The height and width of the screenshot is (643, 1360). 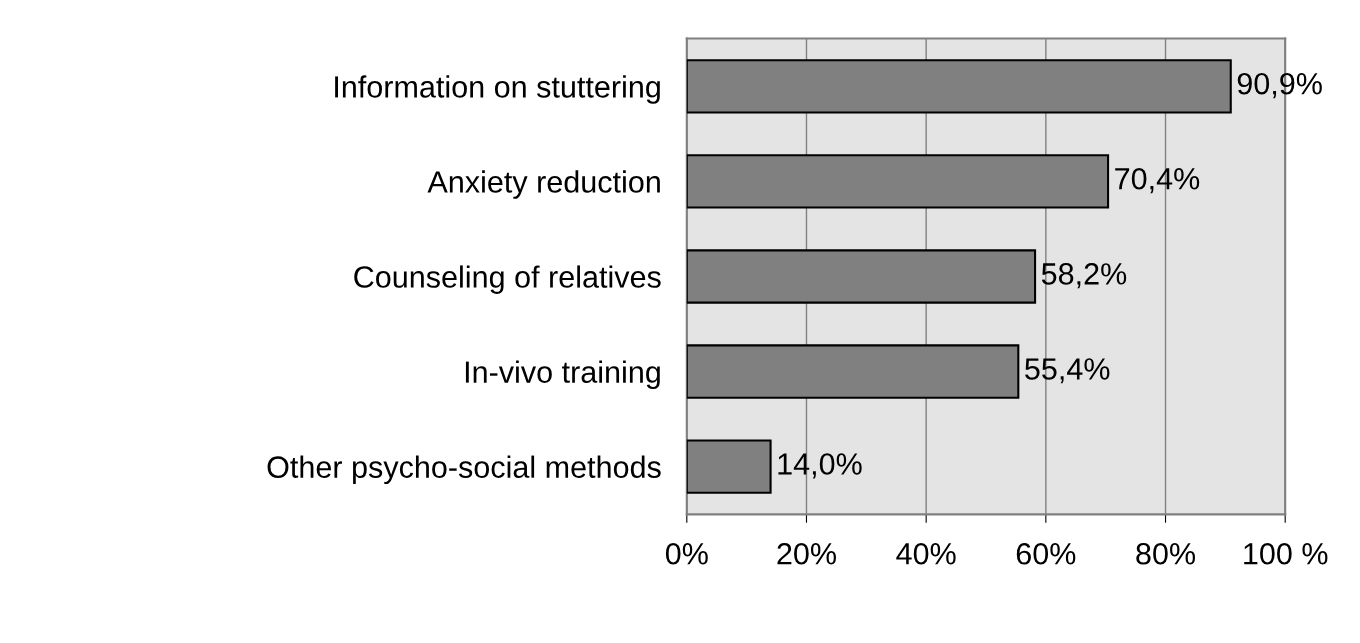 What do you see at coordinates (507, 279) in the screenshot?
I see `y-tick-label: Counseling of relatives` at bounding box center [507, 279].